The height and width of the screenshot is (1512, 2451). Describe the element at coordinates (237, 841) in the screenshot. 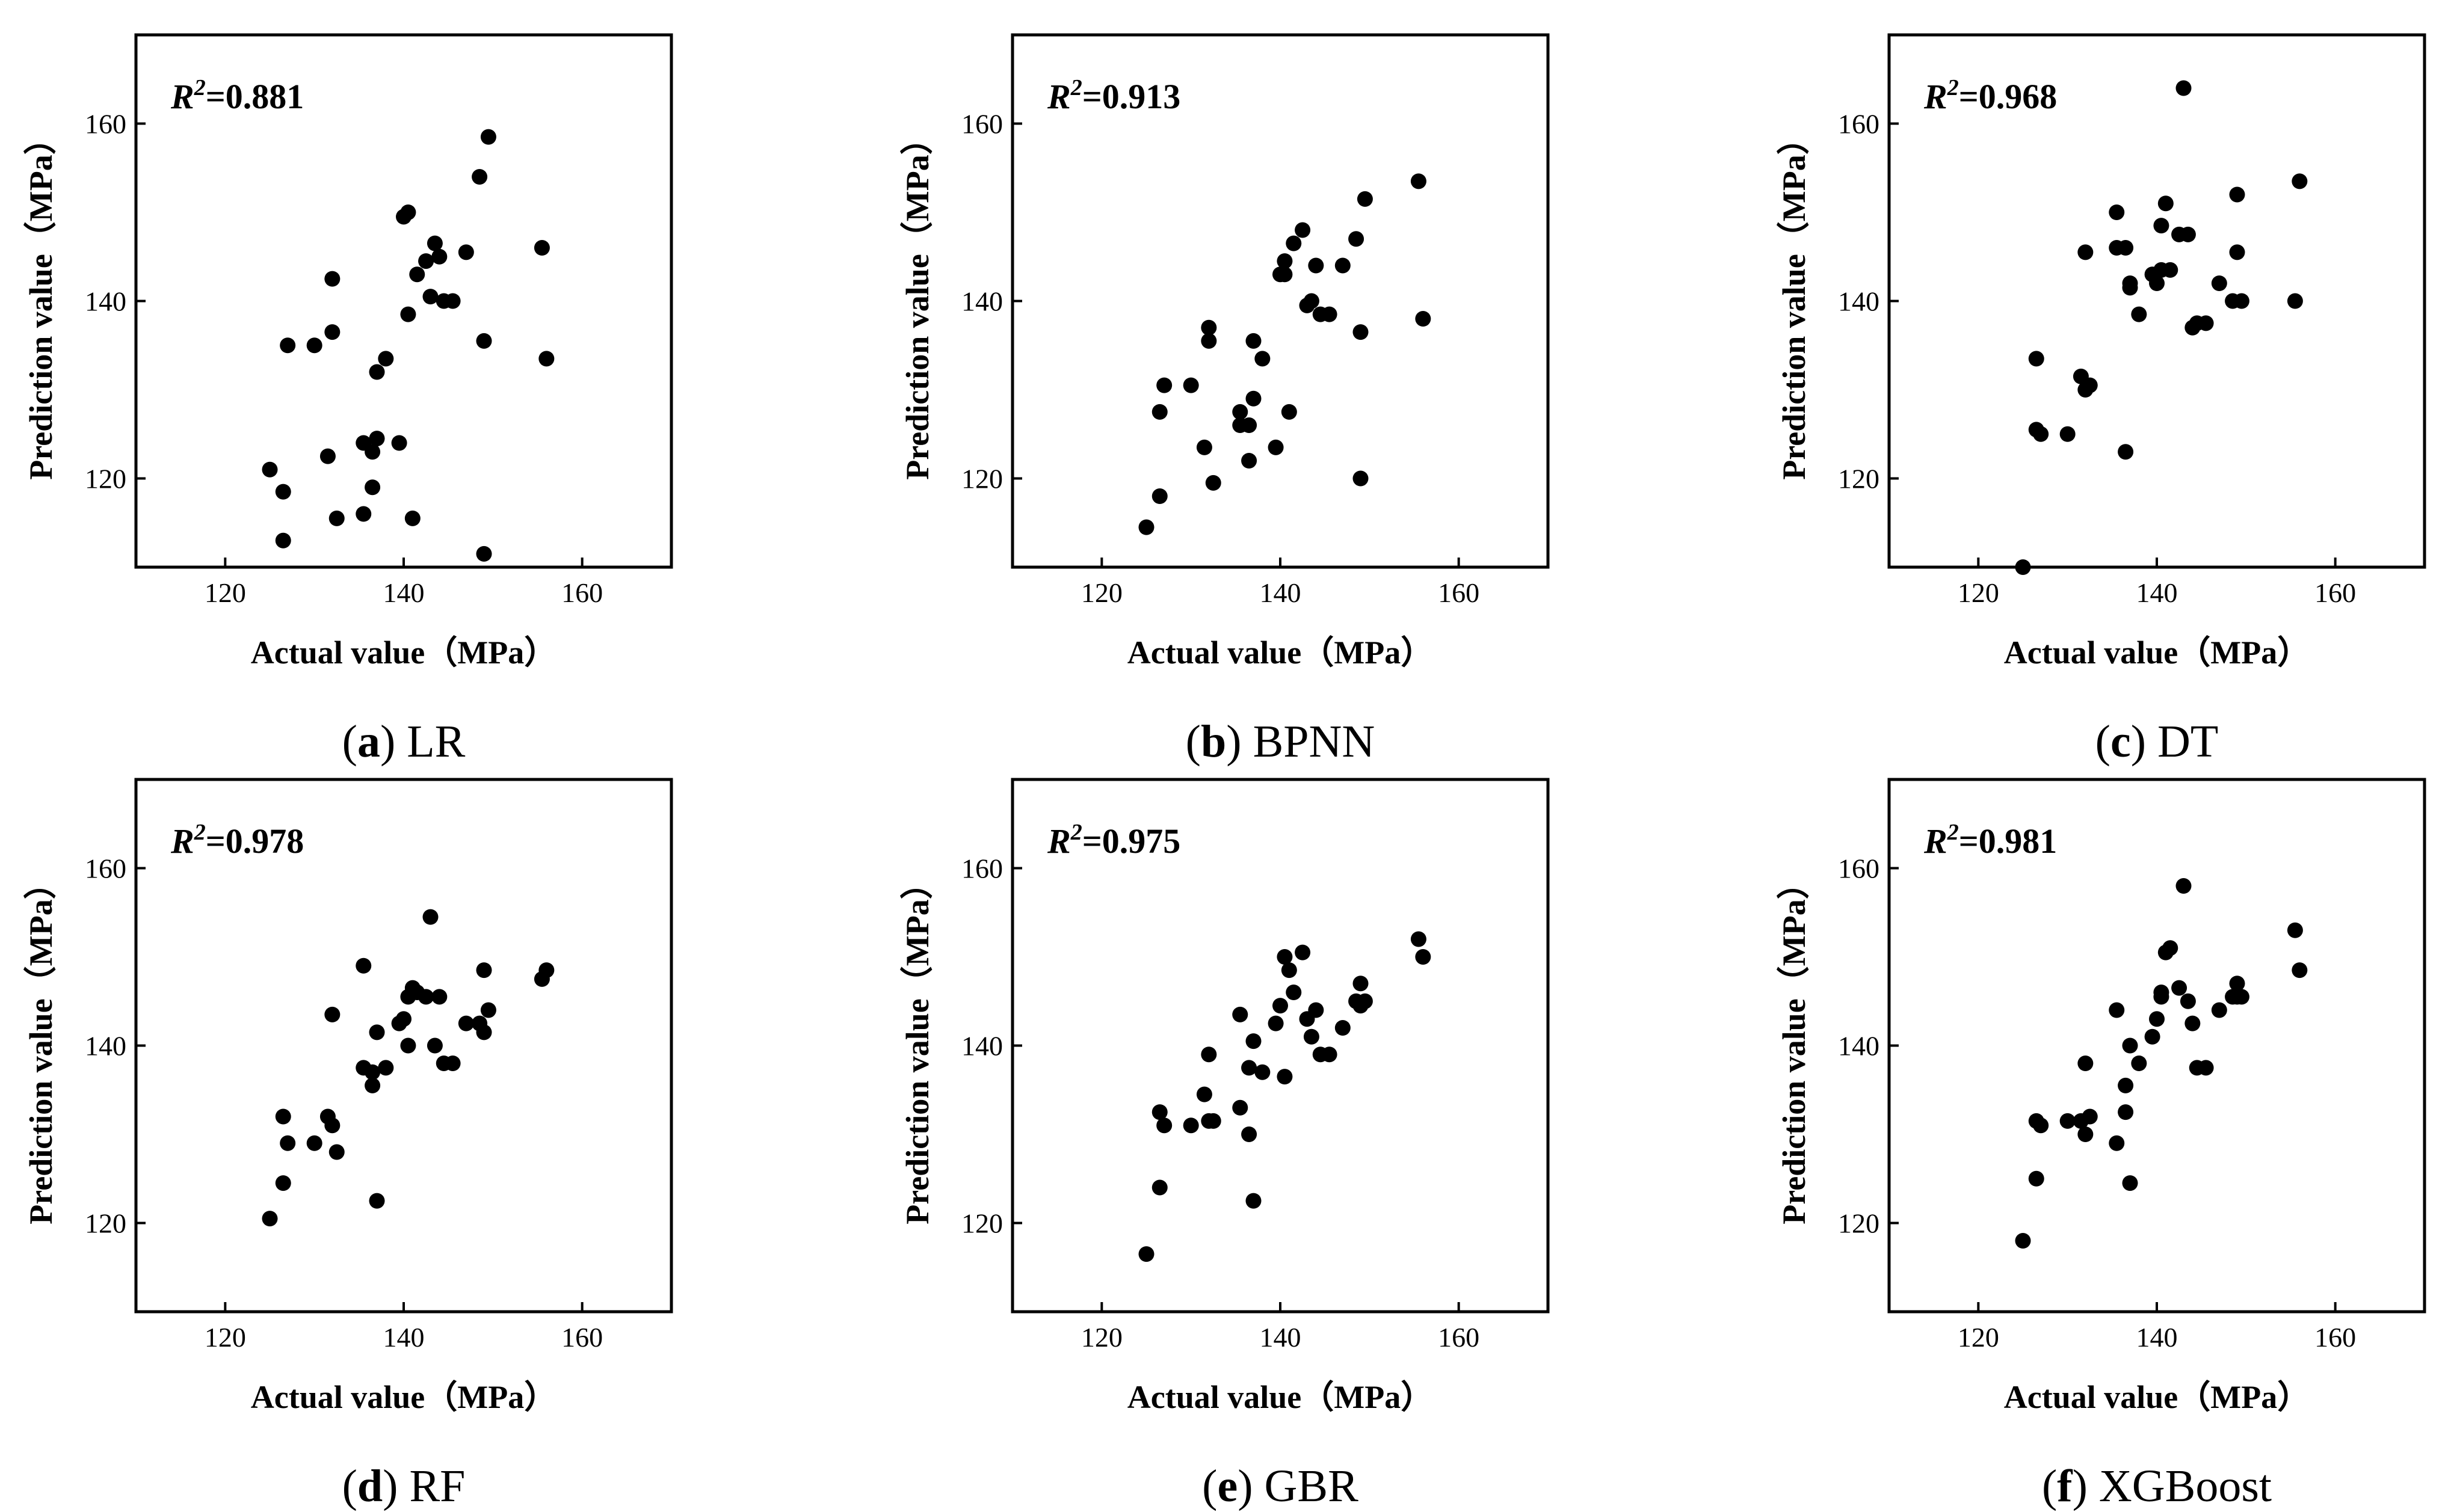

I see `r2-annotation: R2=0.978` at that location.